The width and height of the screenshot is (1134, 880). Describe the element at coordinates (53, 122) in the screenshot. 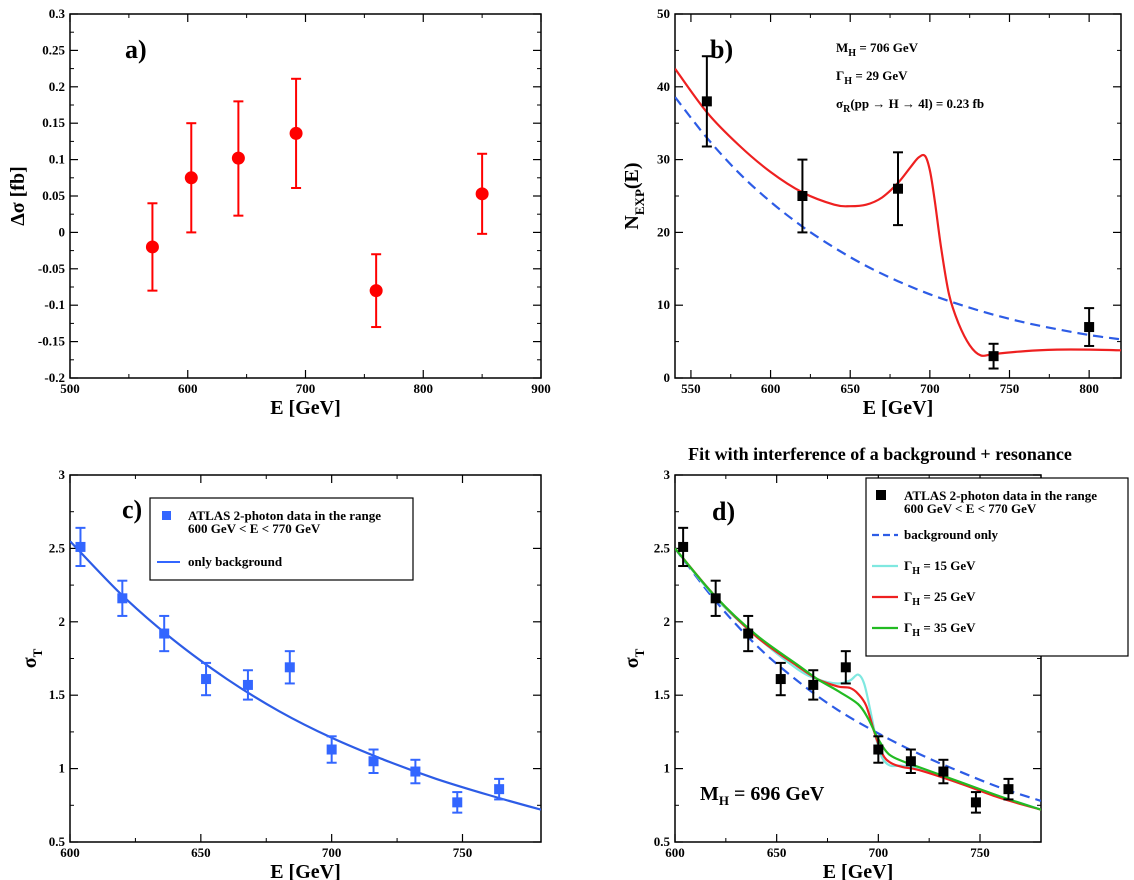

I see `a-ytick-label: 0.15` at that location.